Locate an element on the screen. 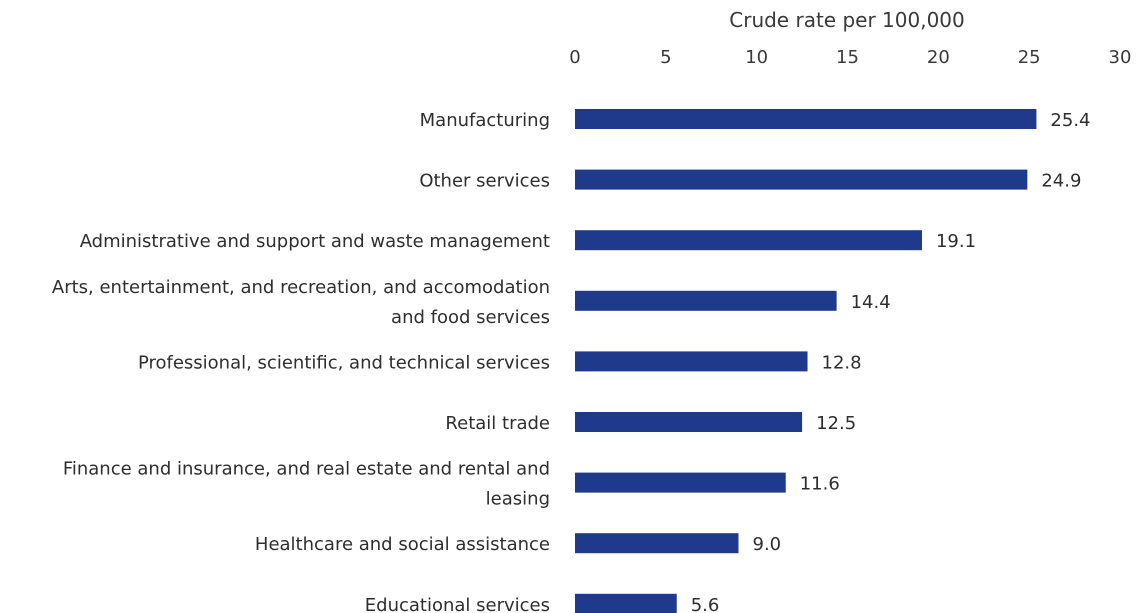 The image size is (1138, 613). category-label: Healthcare and social assistance is located at coordinates (402, 544).